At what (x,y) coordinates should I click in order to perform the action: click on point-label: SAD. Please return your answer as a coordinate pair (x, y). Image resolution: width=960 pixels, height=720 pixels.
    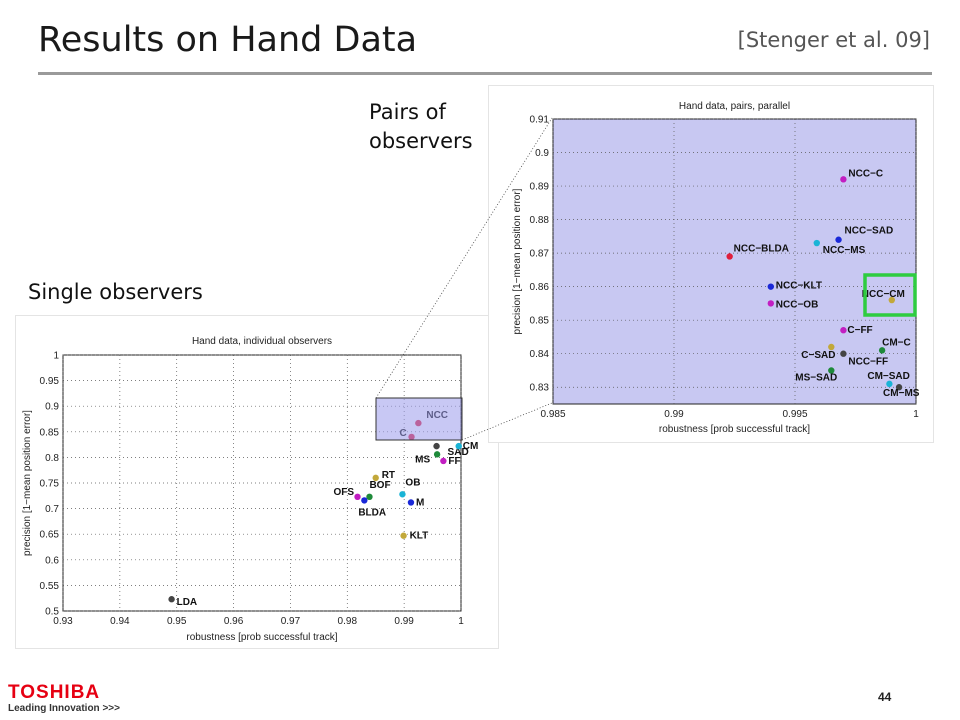
    Looking at the image, I should click on (458, 452).